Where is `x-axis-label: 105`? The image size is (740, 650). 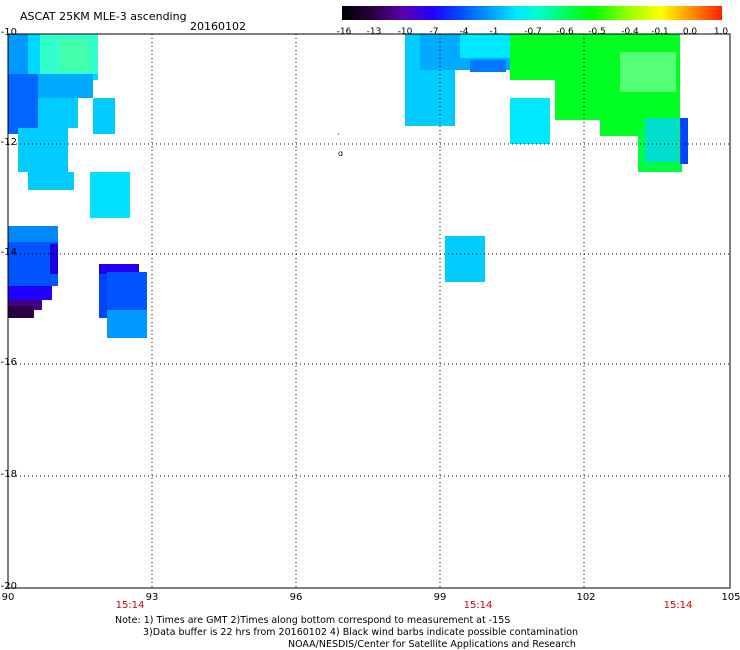
x-axis-label: 105 is located at coordinates (730, 597).